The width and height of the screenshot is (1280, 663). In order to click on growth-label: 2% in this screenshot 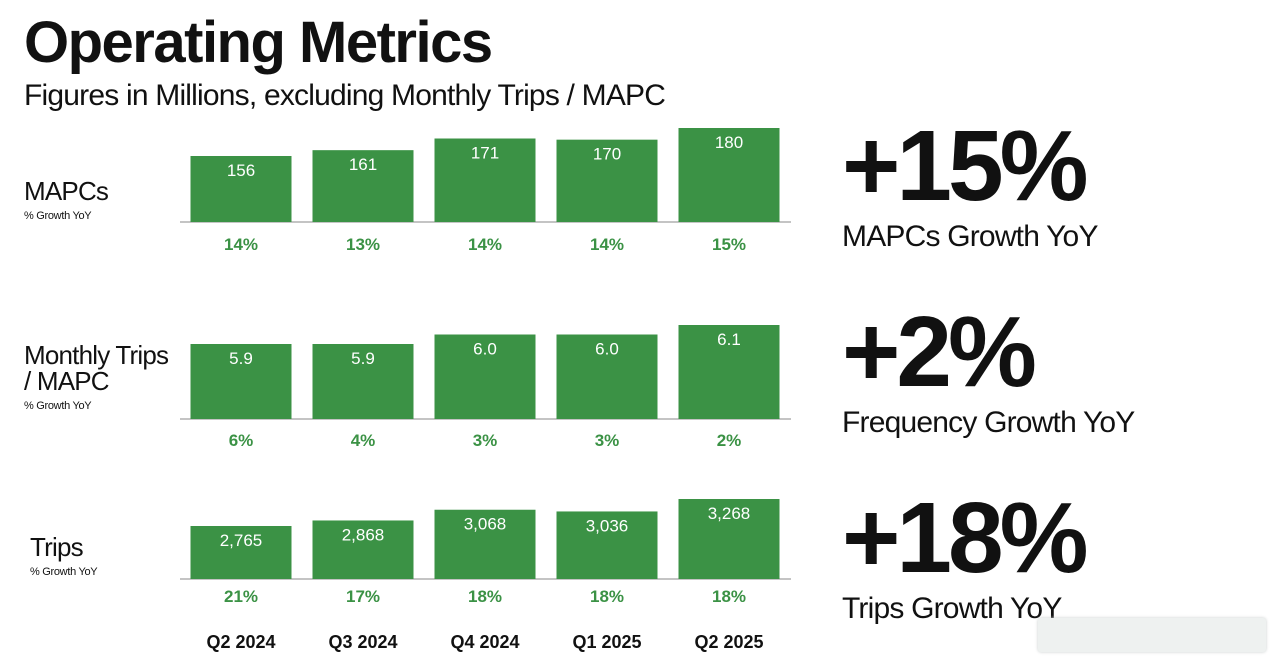, I will do `click(729, 440)`.